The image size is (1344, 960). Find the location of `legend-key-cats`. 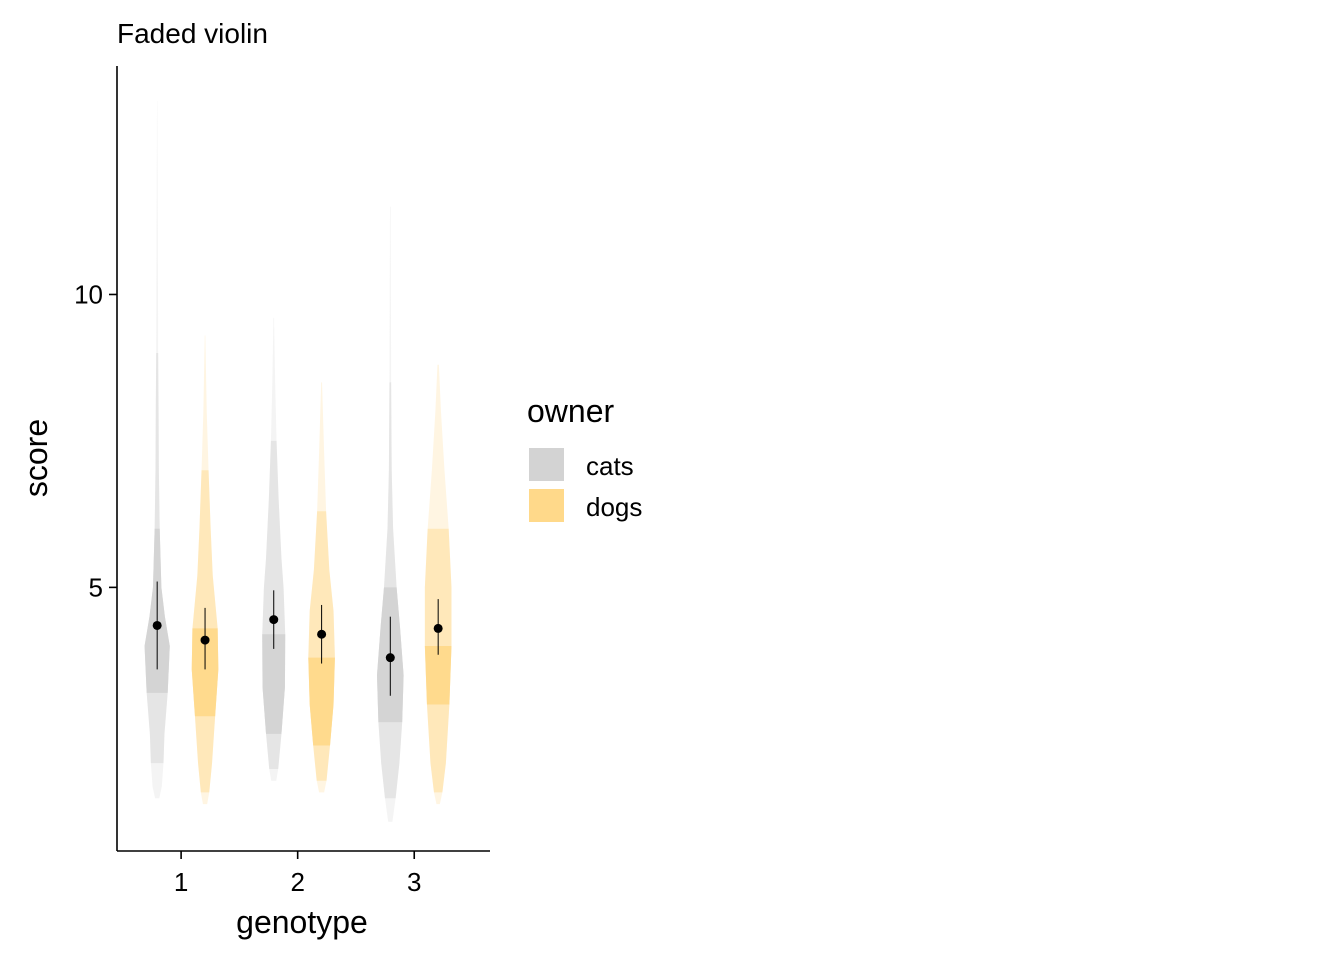

legend-key-cats is located at coordinates (546, 464).